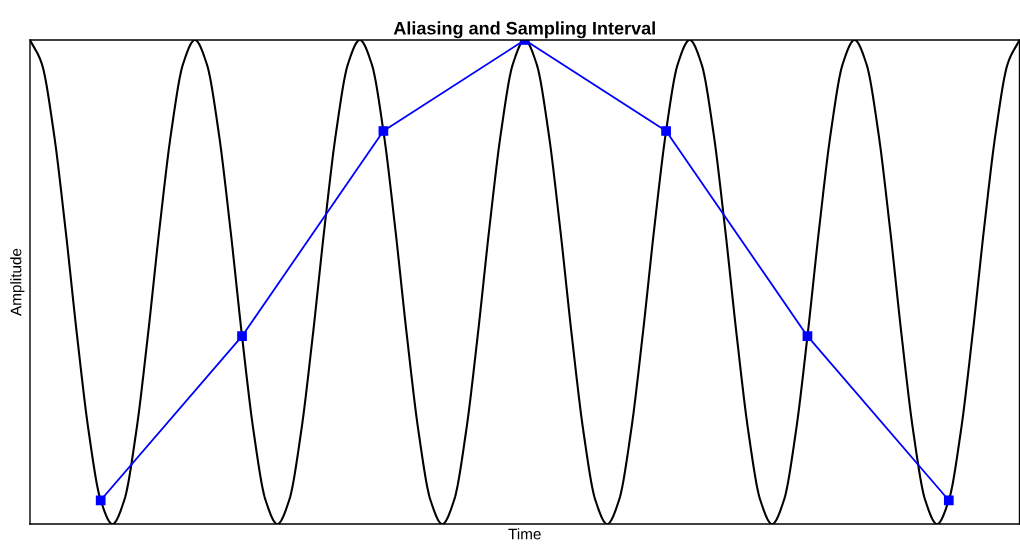 The width and height of the screenshot is (1020, 546). I want to click on x-axis-title: Time, so click(524, 534).